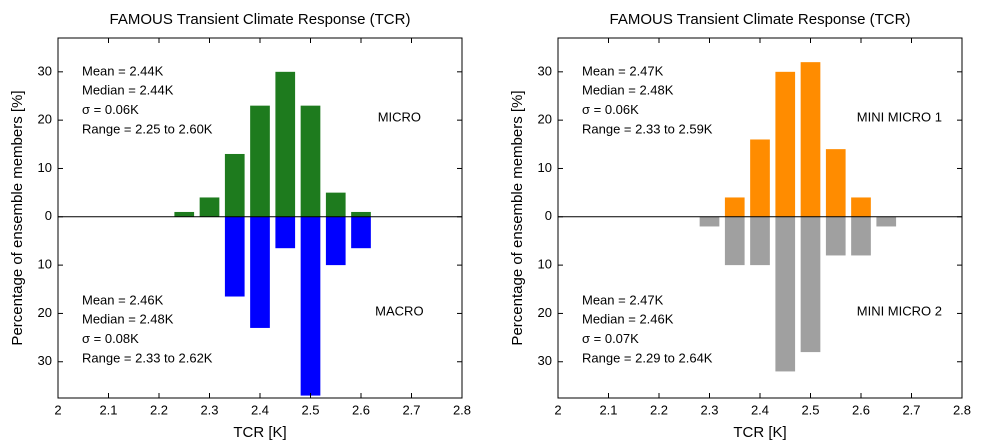 This screenshot has width=985, height=442. Describe the element at coordinates (147, 128) in the screenshot. I see `stats-text: Range = 2.25 to 2.60K` at that location.